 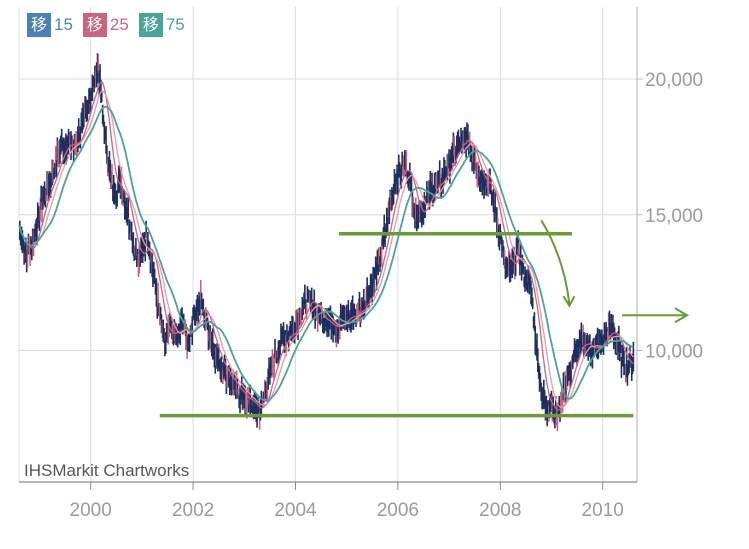 What do you see at coordinates (295, 510) in the screenshot?
I see `x-tick-label: 2004` at bounding box center [295, 510].